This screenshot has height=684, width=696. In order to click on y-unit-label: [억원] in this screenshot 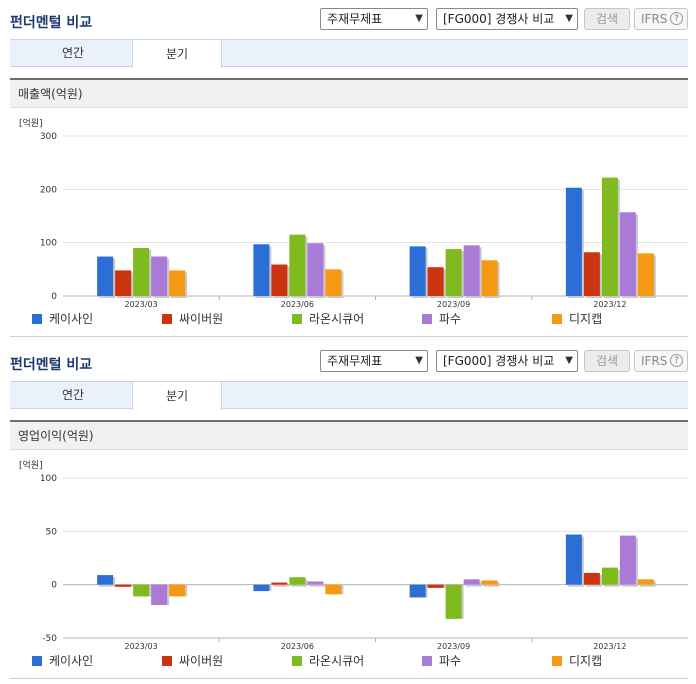, I will do `click(31, 123)`.